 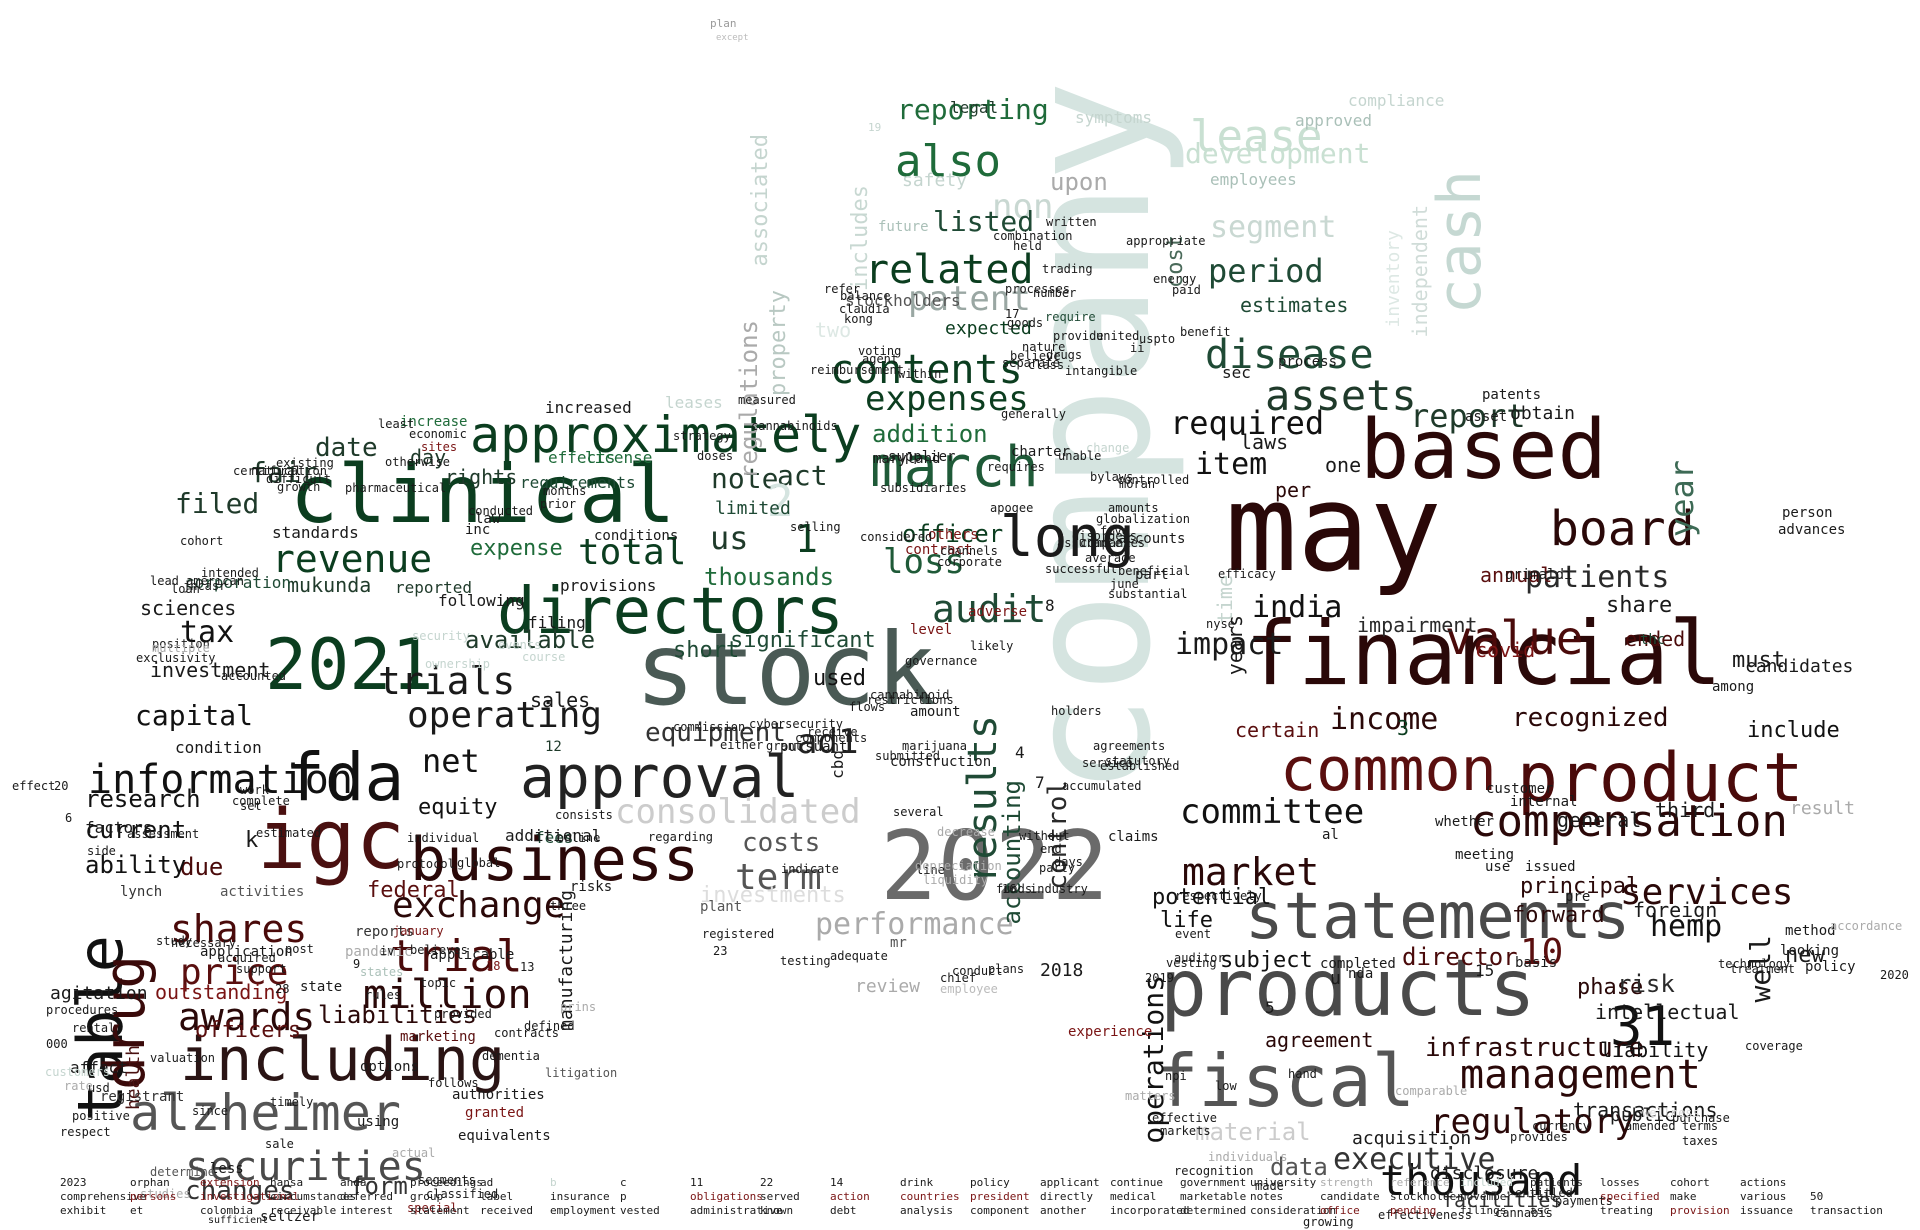 What do you see at coordinates (1143, 519) in the screenshot?
I see `word-globalization: globalization` at bounding box center [1143, 519].